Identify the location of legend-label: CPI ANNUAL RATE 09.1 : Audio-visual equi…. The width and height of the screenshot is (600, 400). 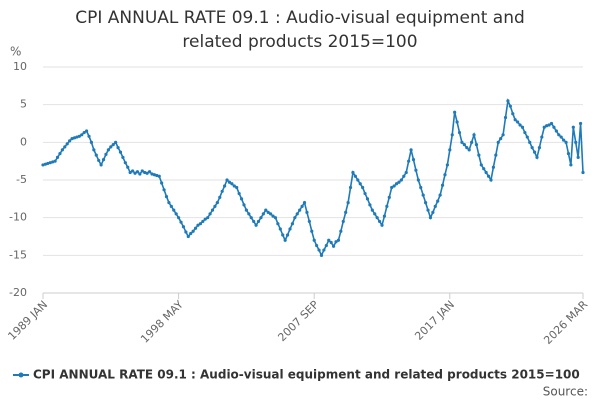
(306, 375).